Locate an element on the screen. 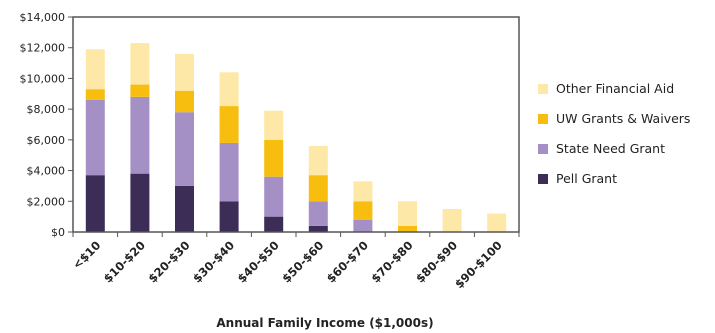 This screenshot has width=715, height=333. x-tick-label: $10-$20 is located at coordinates (124, 261).